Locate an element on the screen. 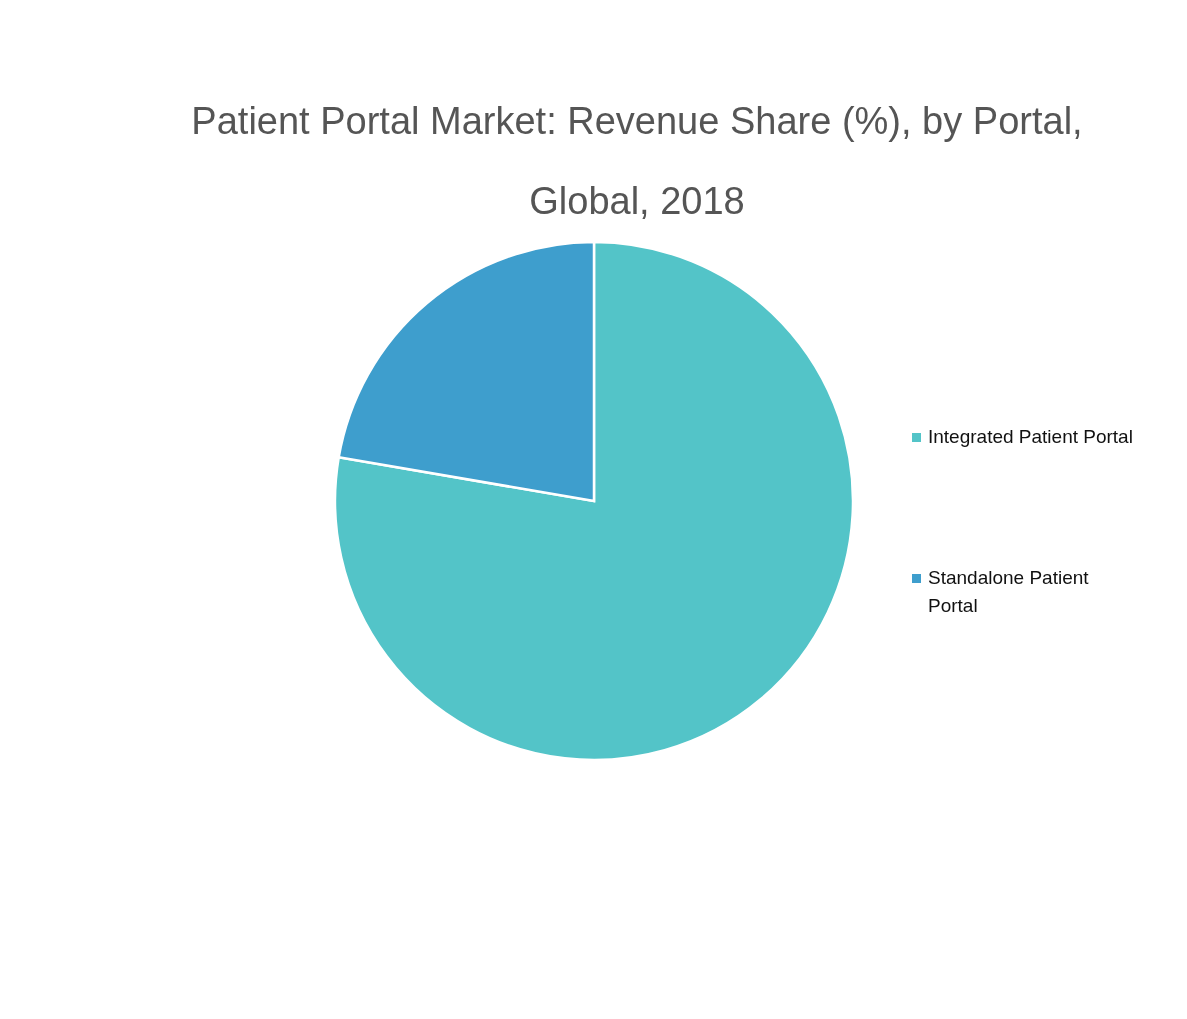 The image size is (1187, 1019). legend-label: Standalone Patient Portal is located at coordinates (1009, 592).